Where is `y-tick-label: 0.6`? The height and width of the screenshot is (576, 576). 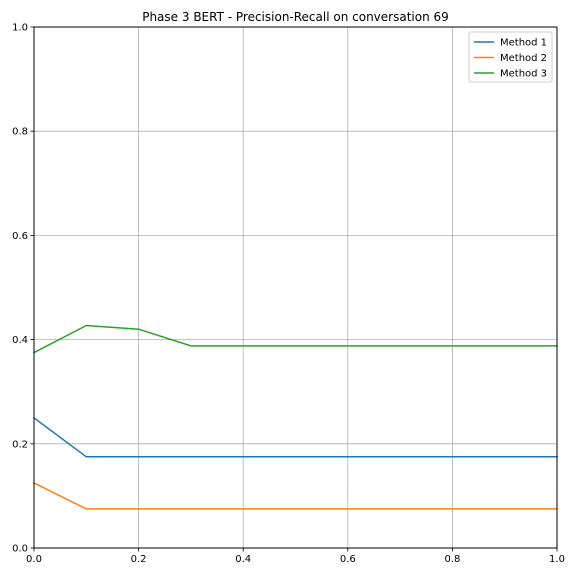 y-tick-label: 0.6 is located at coordinates (20, 236).